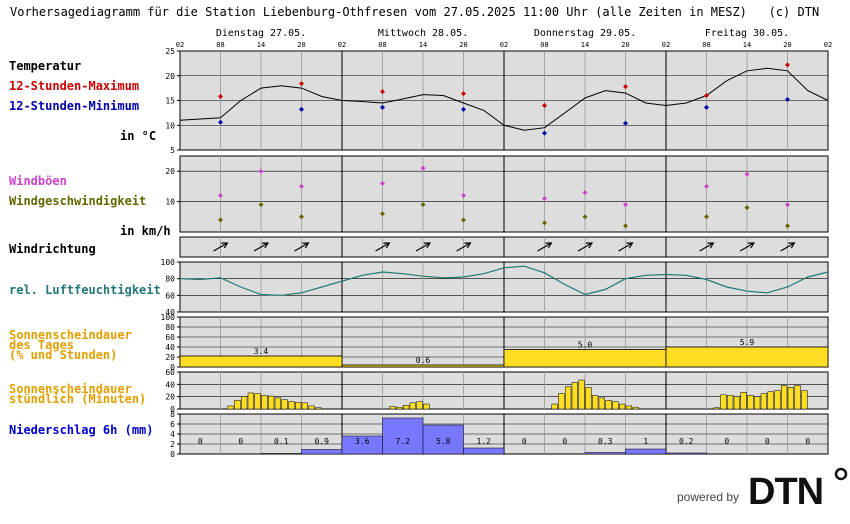  What do you see at coordinates (794, 12) in the screenshot?
I see `copyright: (c) DTN` at bounding box center [794, 12].